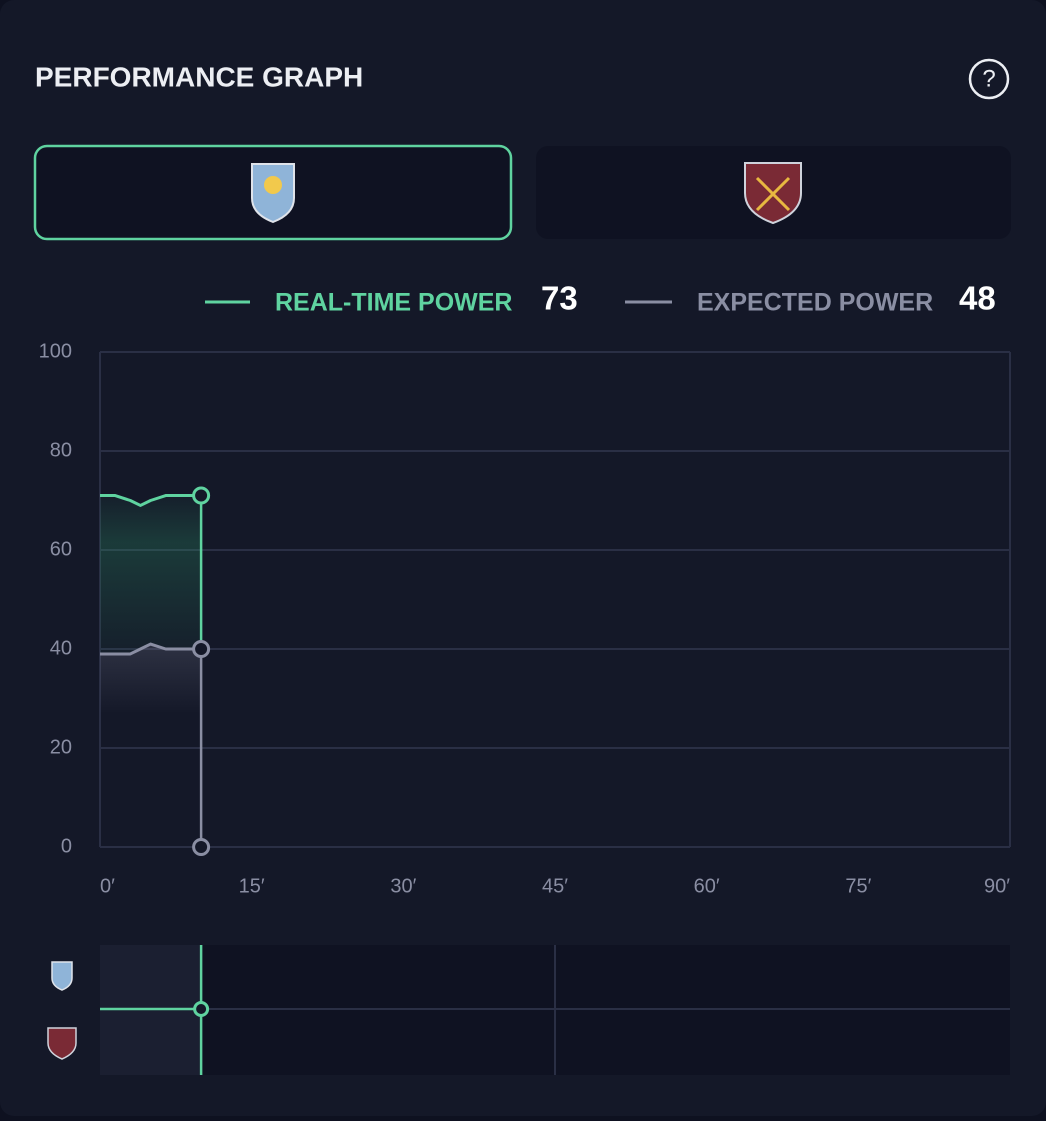 The height and width of the screenshot is (1121, 1046). Describe the element at coordinates (66, 846) in the screenshot. I see `y-tick-label: 0` at that location.